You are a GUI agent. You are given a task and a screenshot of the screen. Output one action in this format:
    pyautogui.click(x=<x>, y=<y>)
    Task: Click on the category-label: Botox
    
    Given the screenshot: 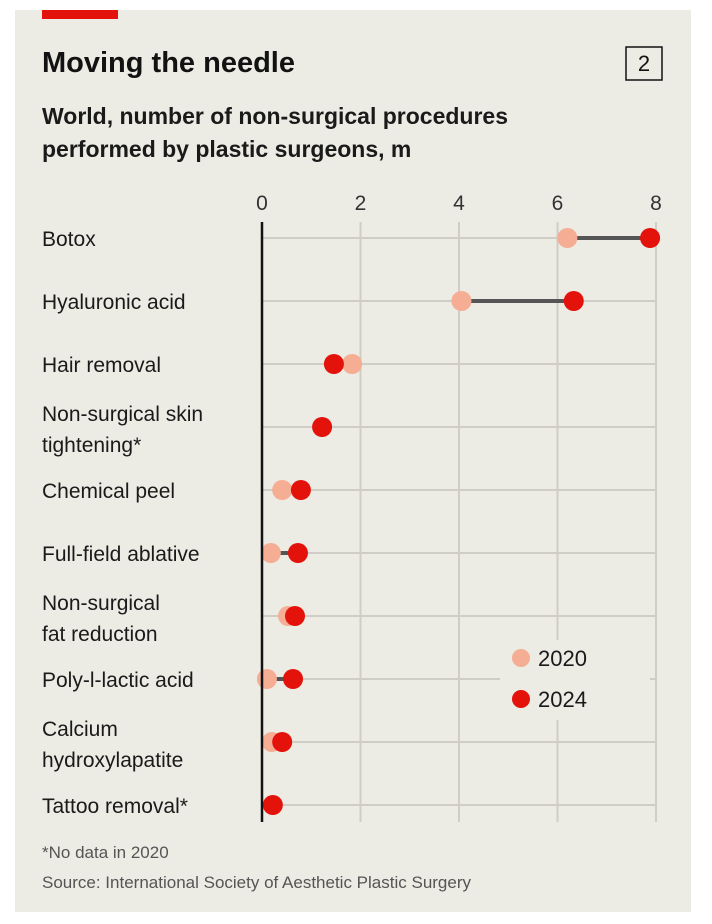 What is the action you would take?
    pyautogui.click(x=69, y=239)
    